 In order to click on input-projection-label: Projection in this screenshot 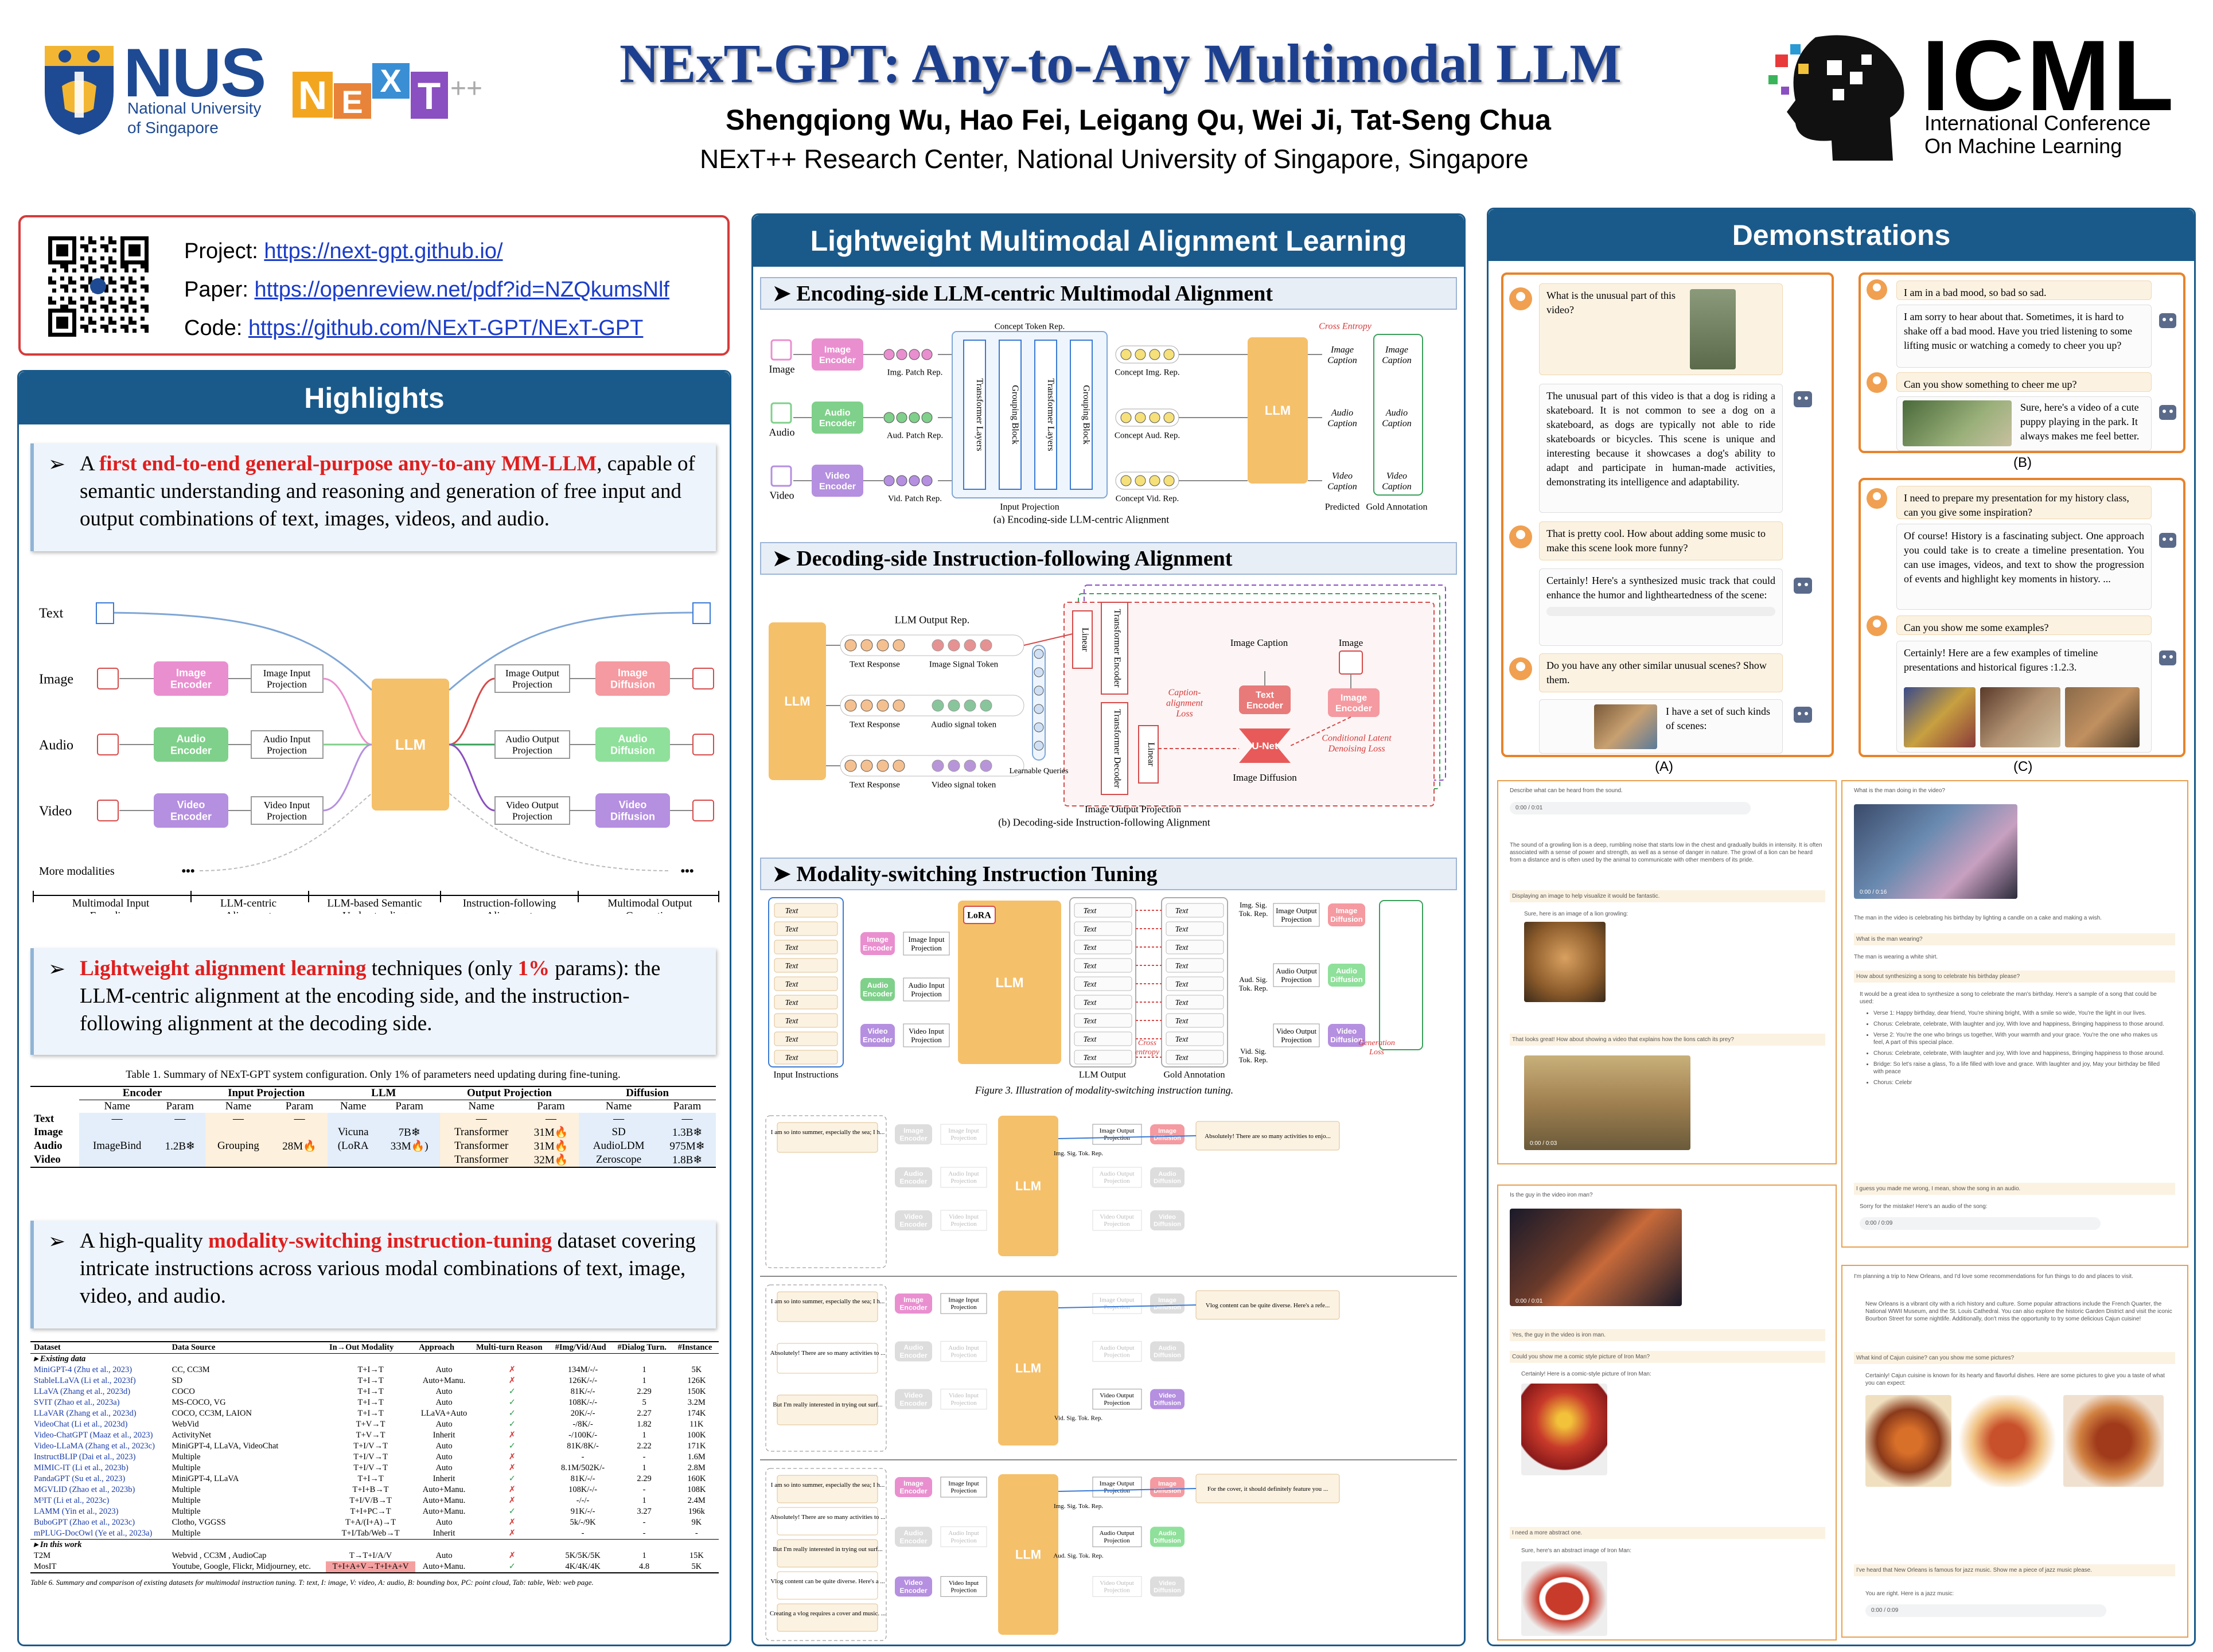, I will do `click(287, 750)`.